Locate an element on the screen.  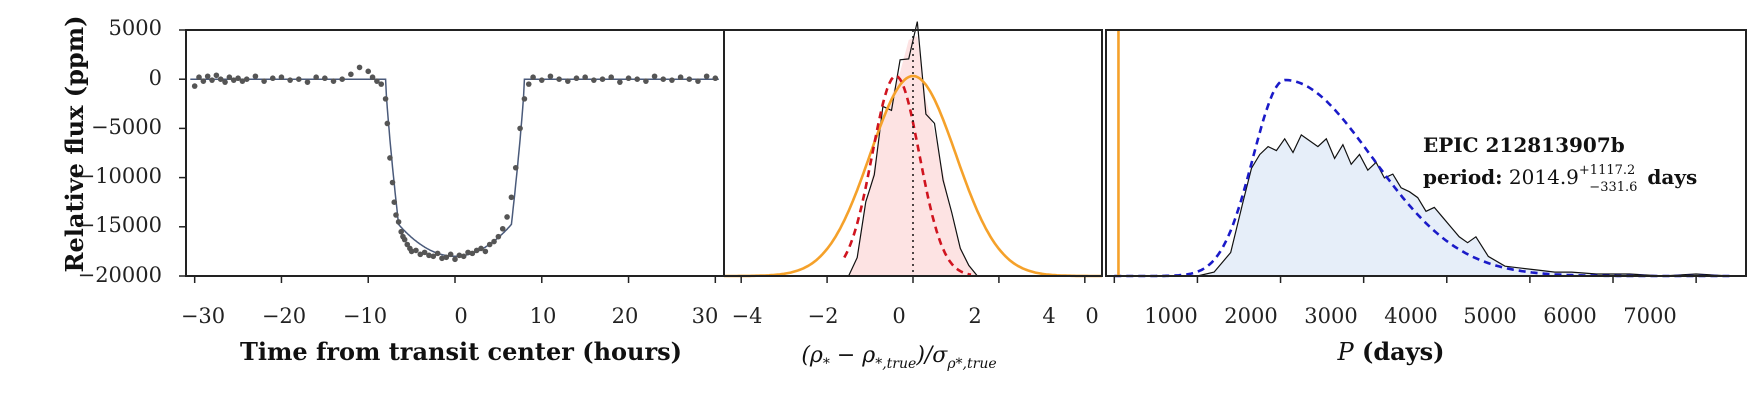
y-tick-label: −5000 is located at coordinates (126, 127).